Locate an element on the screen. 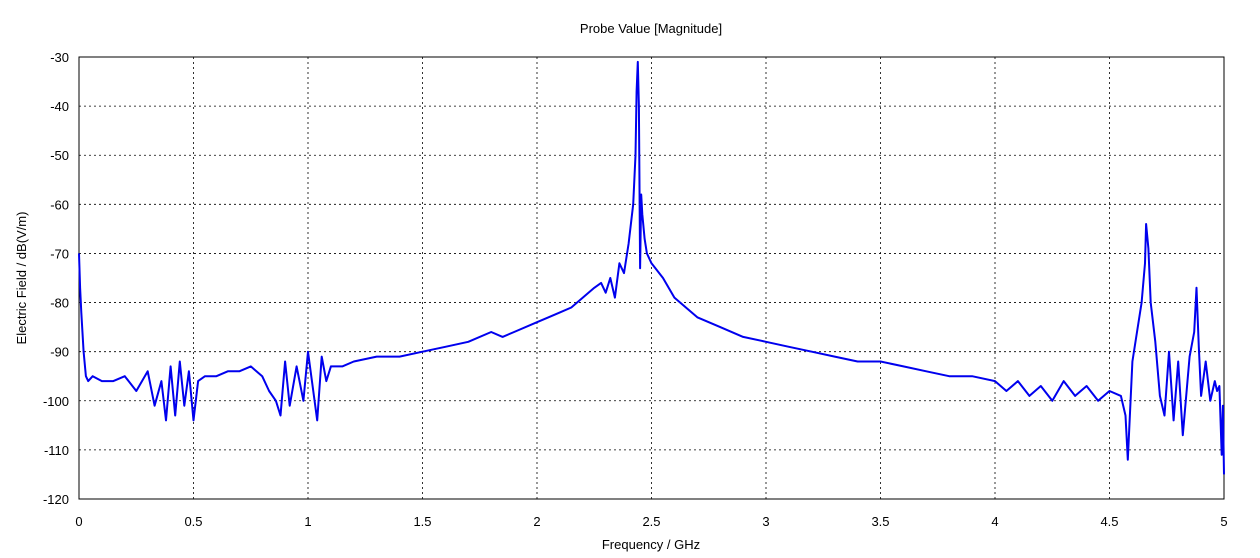 Image resolution: width=1260 pixels, height=558 pixels. x-tick-label: 3.5 is located at coordinates (880, 521).